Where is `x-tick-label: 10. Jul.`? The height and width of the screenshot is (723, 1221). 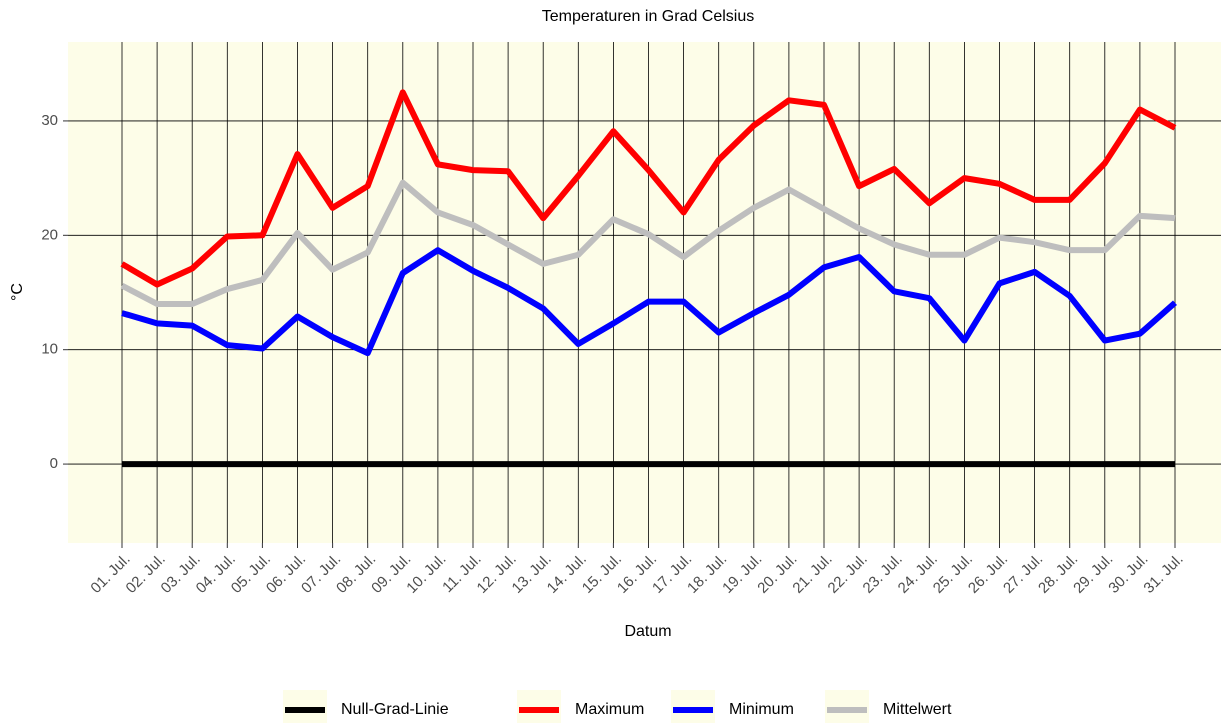 x-tick-label: 10. Jul. is located at coordinates (426, 574).